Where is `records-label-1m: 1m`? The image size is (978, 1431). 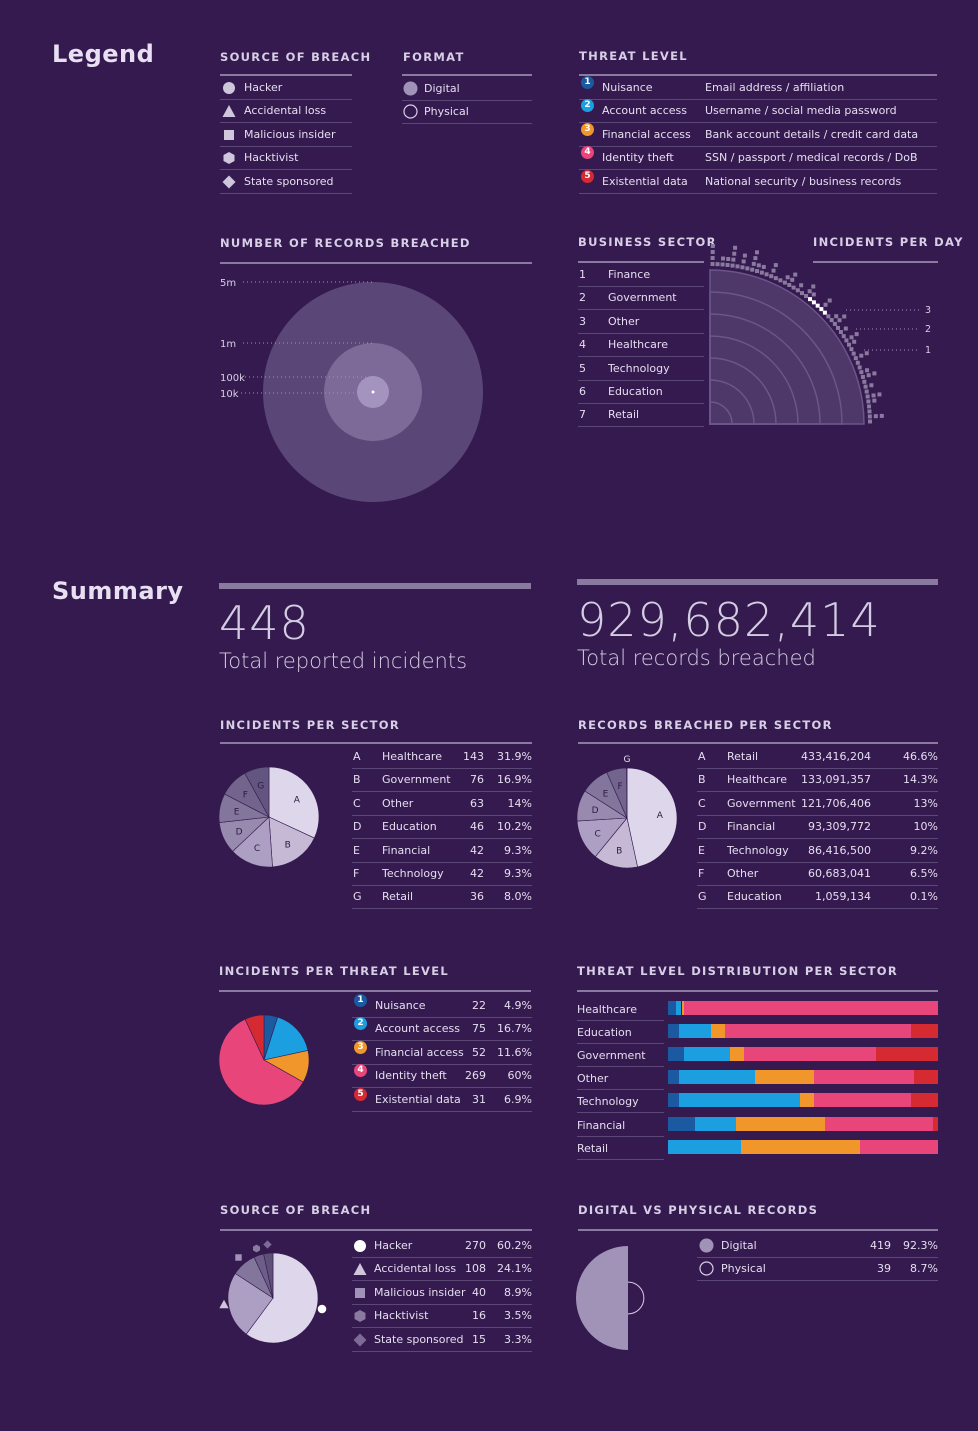 records-label-1m: 1m is located at coordinates (228, 344).